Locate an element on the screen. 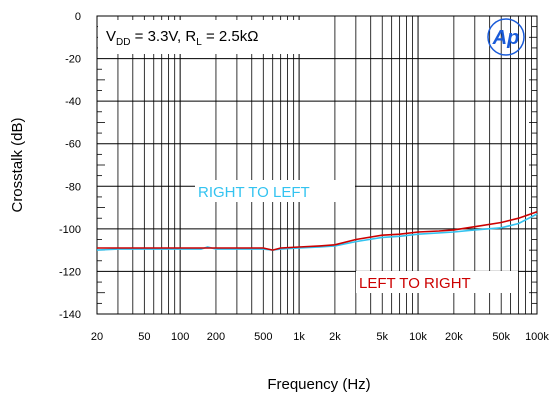 Image resolution: width=558 pixels, height=401 pixels. y-tick-label: -80 is located at coordinates (73, 187).